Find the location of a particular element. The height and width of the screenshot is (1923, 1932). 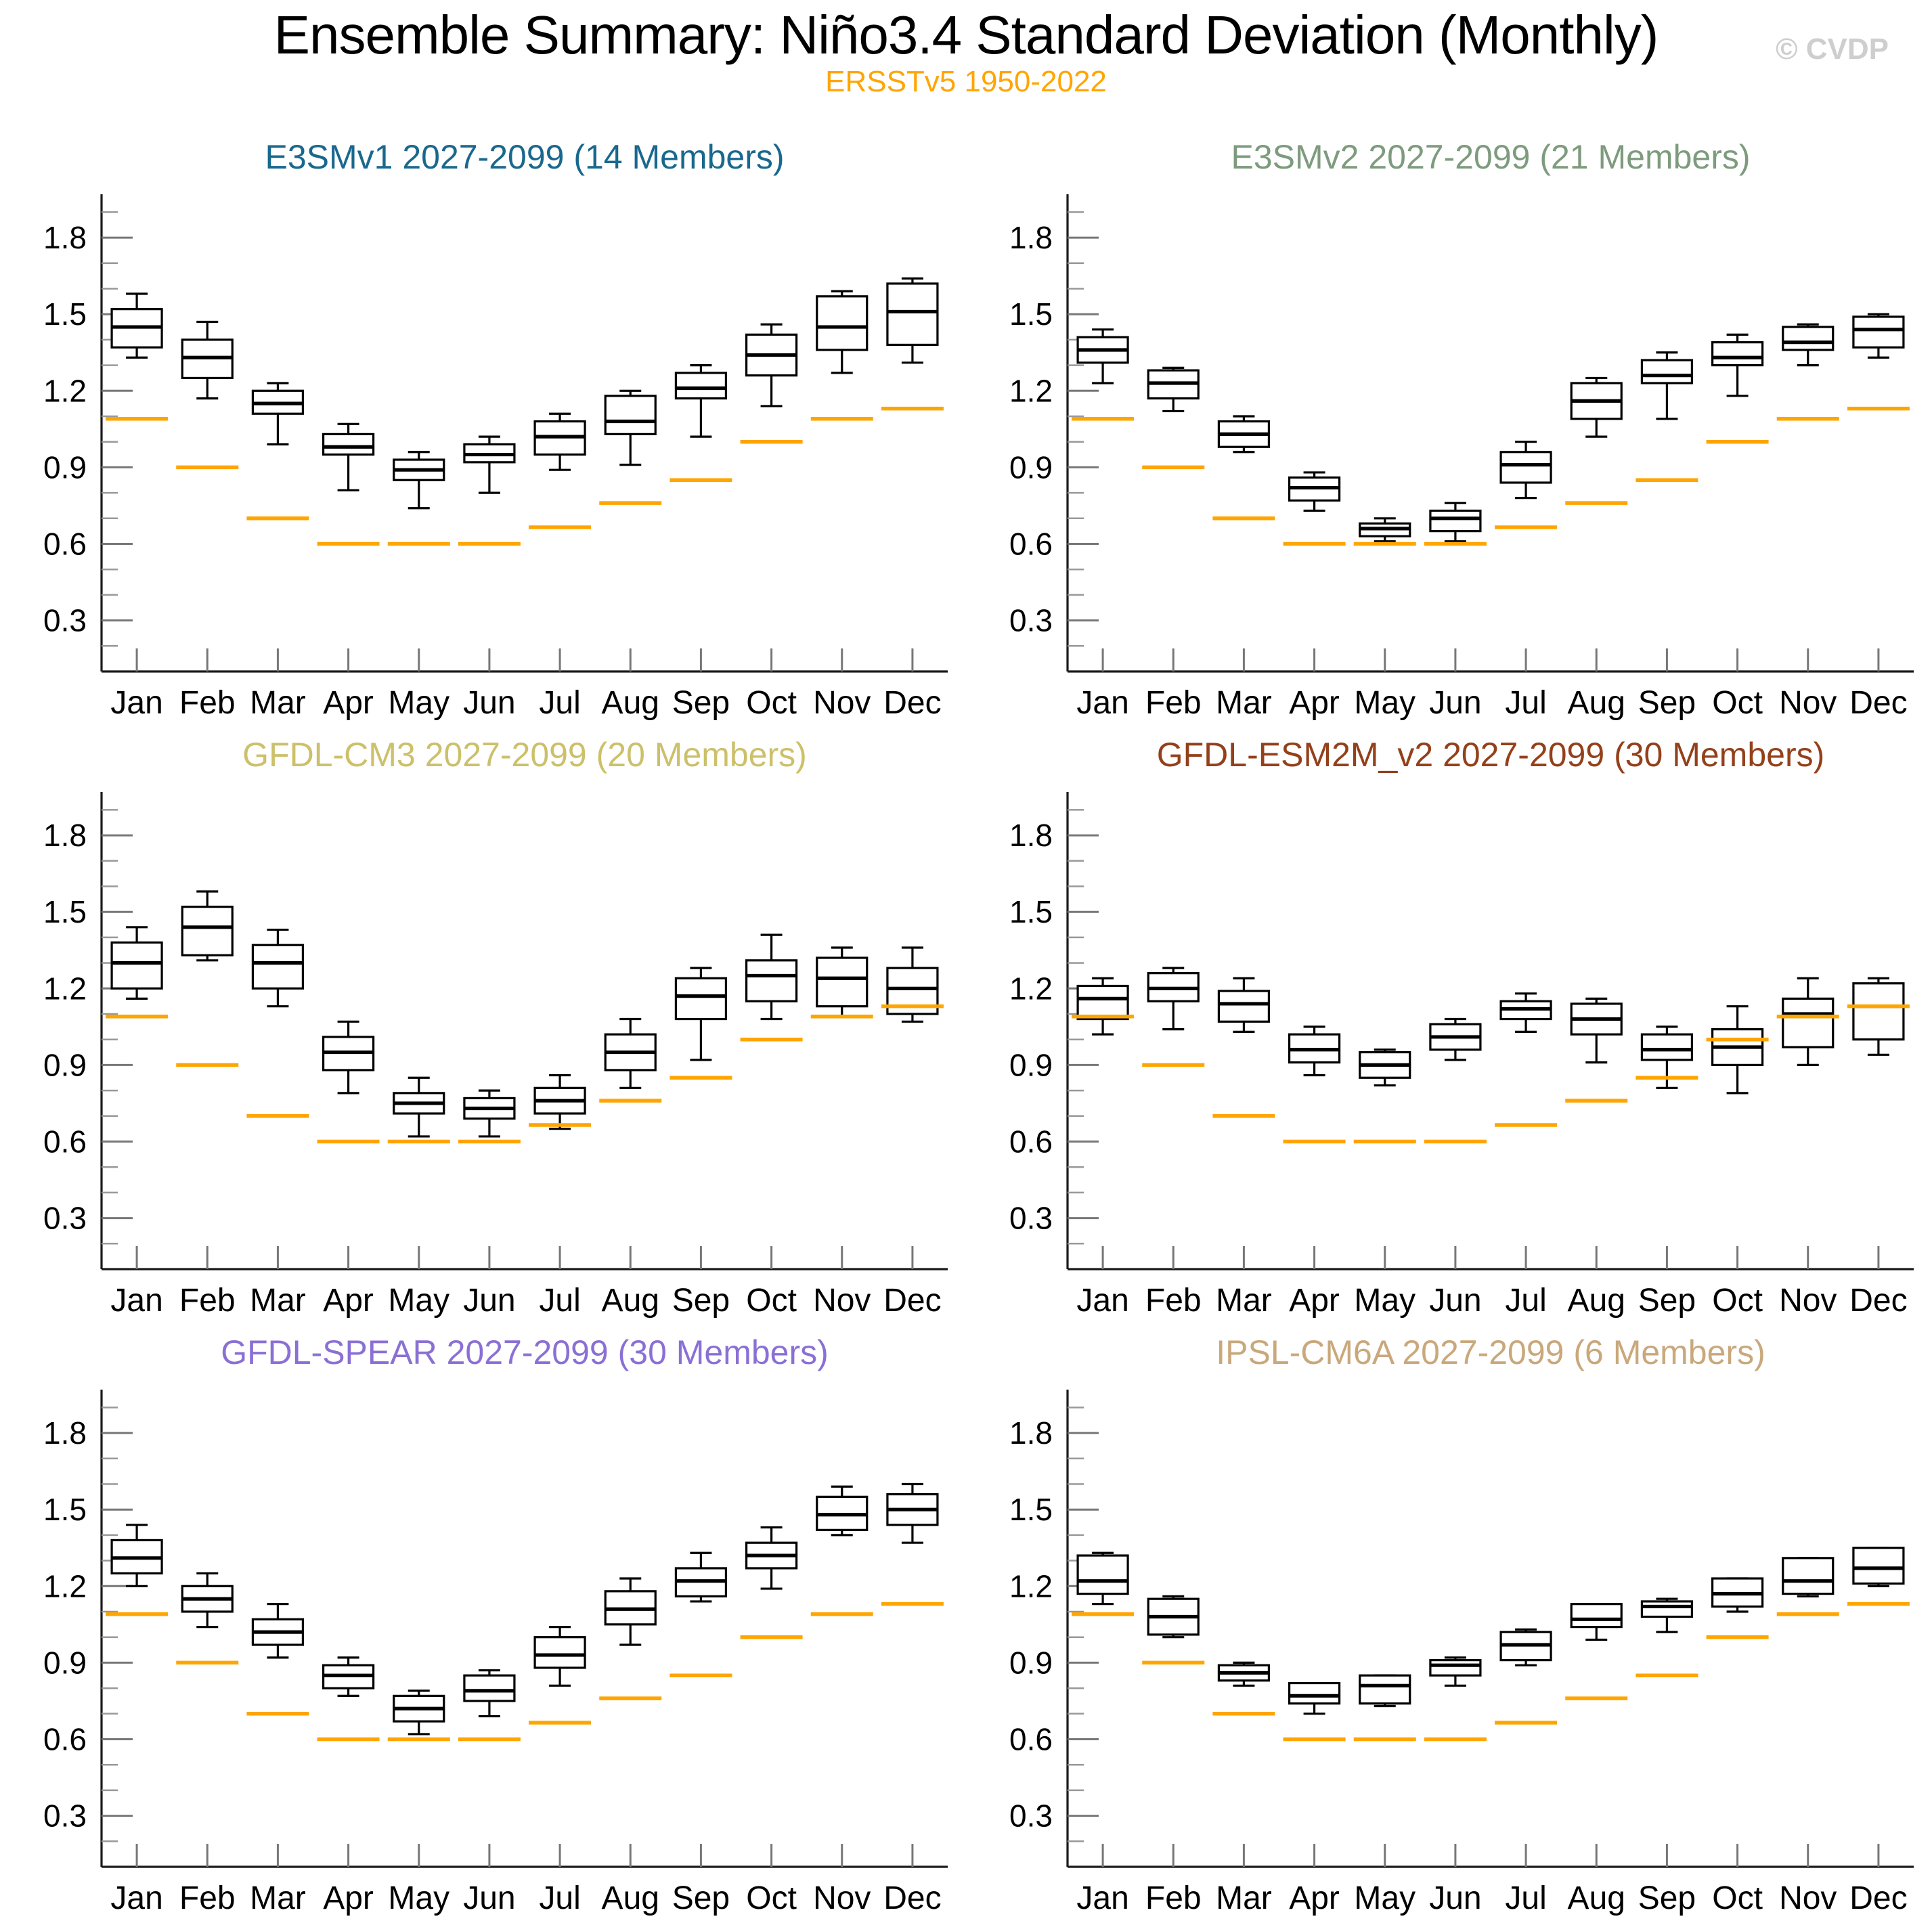

boxplot-month-oct is located at coordinates (771, 1558).